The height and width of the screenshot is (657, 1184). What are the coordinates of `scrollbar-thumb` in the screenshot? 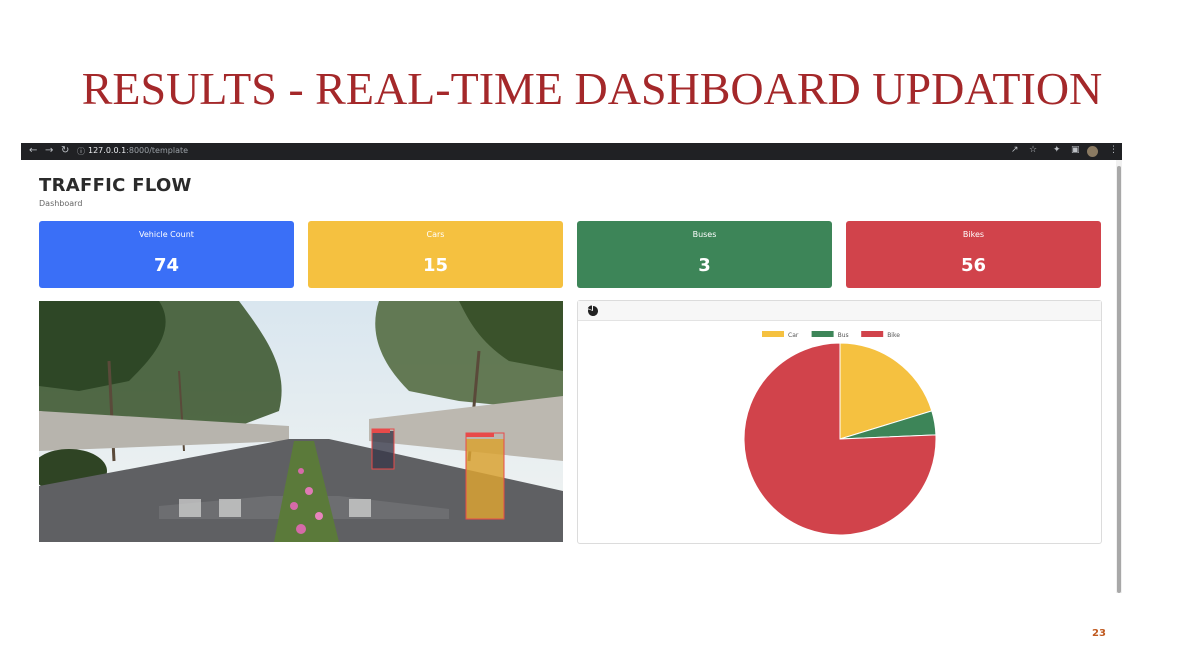 It's located at (1119, 379).